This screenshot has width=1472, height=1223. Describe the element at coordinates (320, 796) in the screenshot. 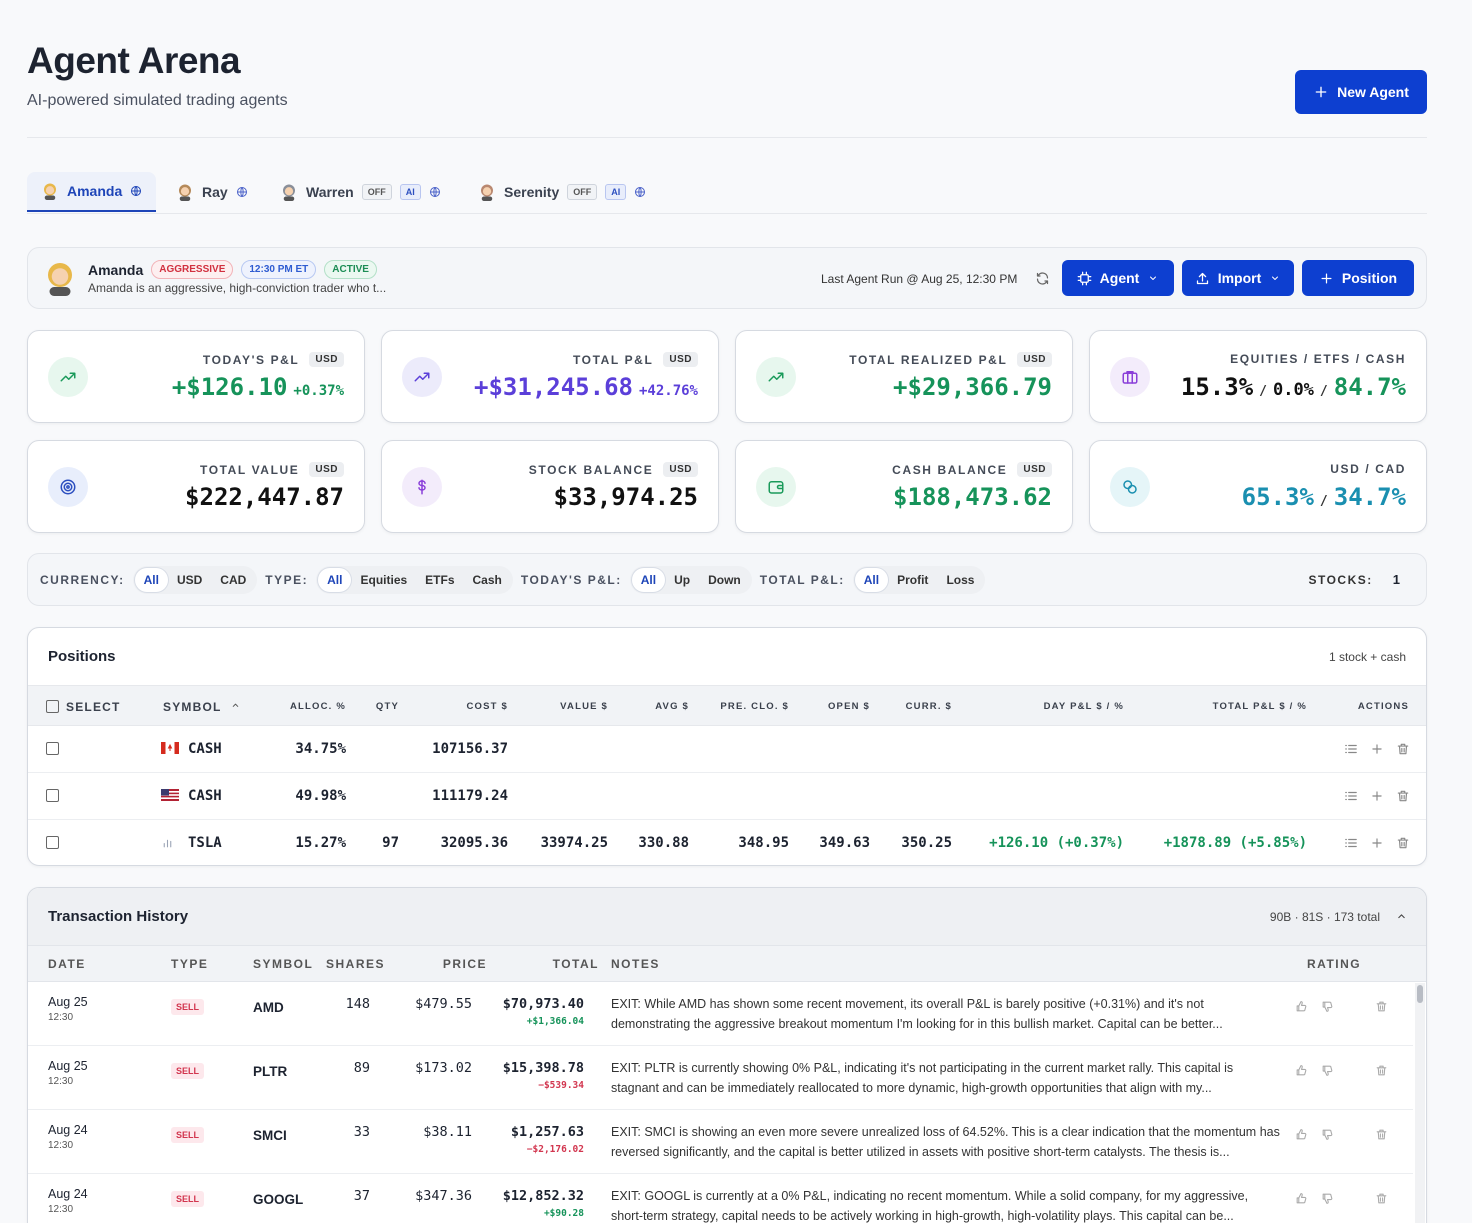

I see `position-cell: 49.98%` at that location.